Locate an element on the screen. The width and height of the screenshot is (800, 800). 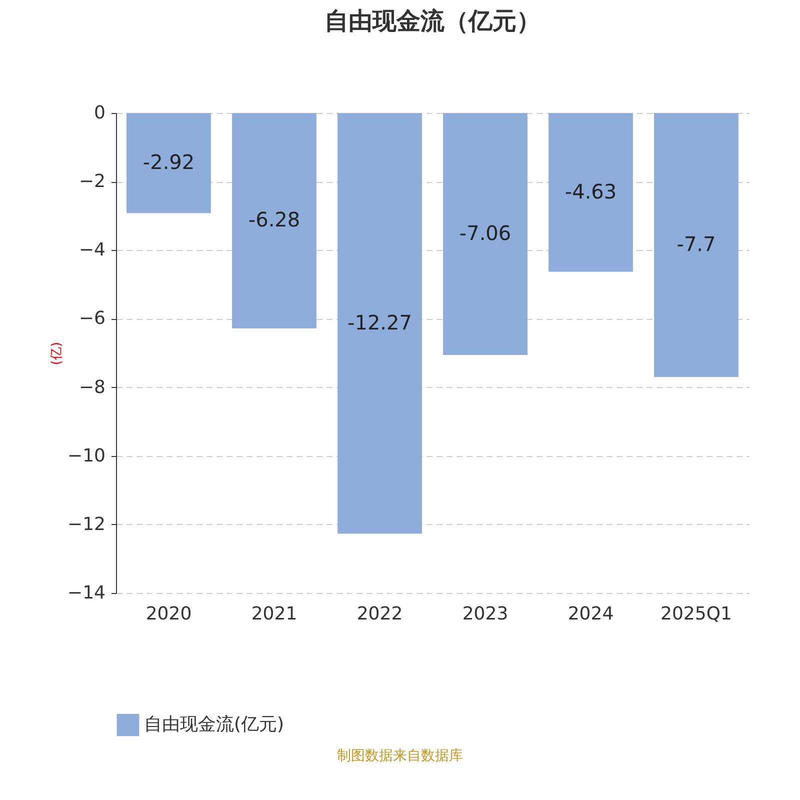
x-tick-label: 2021 is located at coordinates (274, 614).